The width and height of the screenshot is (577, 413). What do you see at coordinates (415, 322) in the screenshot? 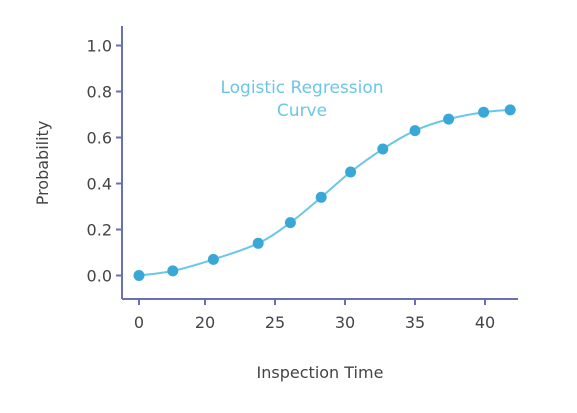
I see `x-tick-label: 35` at bounding box center [415, 322].